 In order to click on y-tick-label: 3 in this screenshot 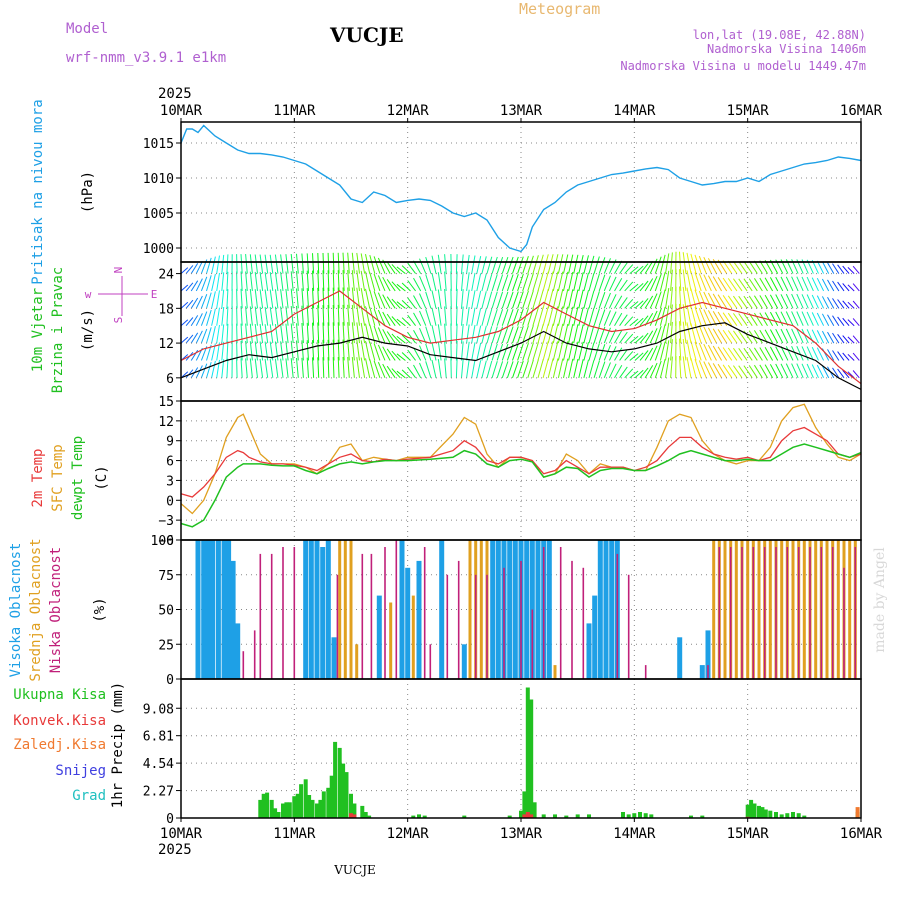, I will do `click(170, 481)`.